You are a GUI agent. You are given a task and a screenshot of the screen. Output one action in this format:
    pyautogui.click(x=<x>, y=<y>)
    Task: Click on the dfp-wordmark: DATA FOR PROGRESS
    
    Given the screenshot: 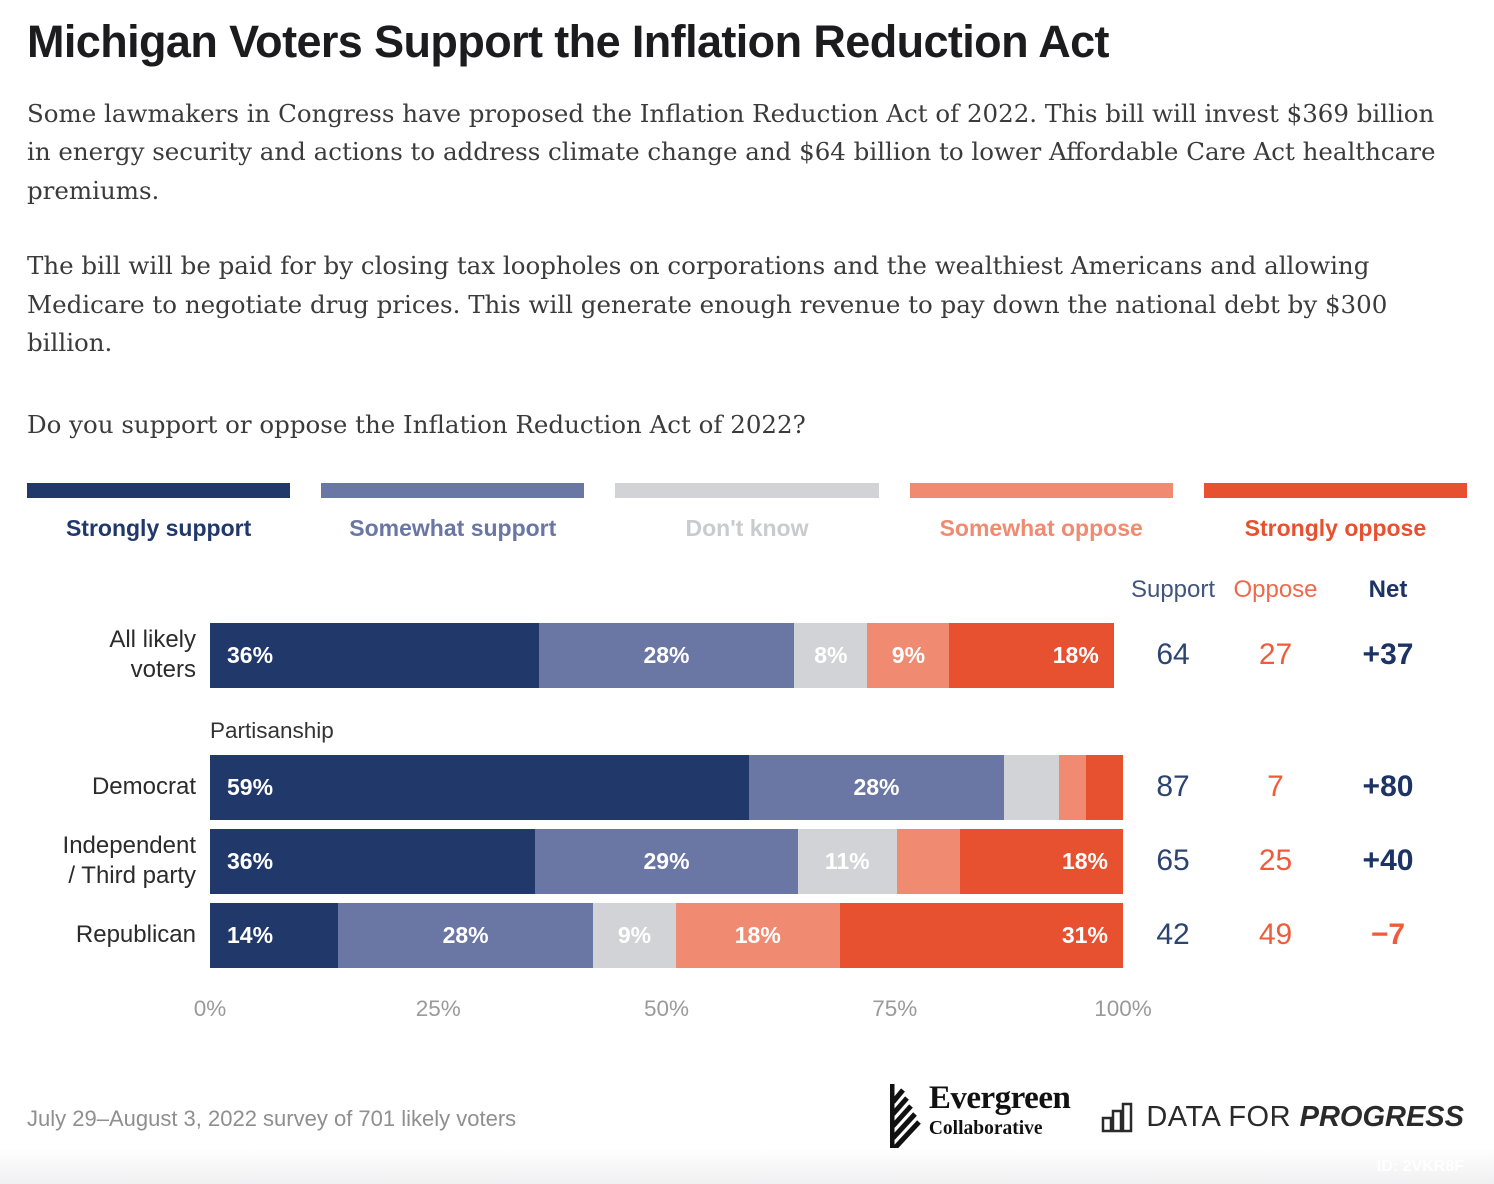 What is the action you would take?
    pyautogui.click(x=1305, y=1117)
    